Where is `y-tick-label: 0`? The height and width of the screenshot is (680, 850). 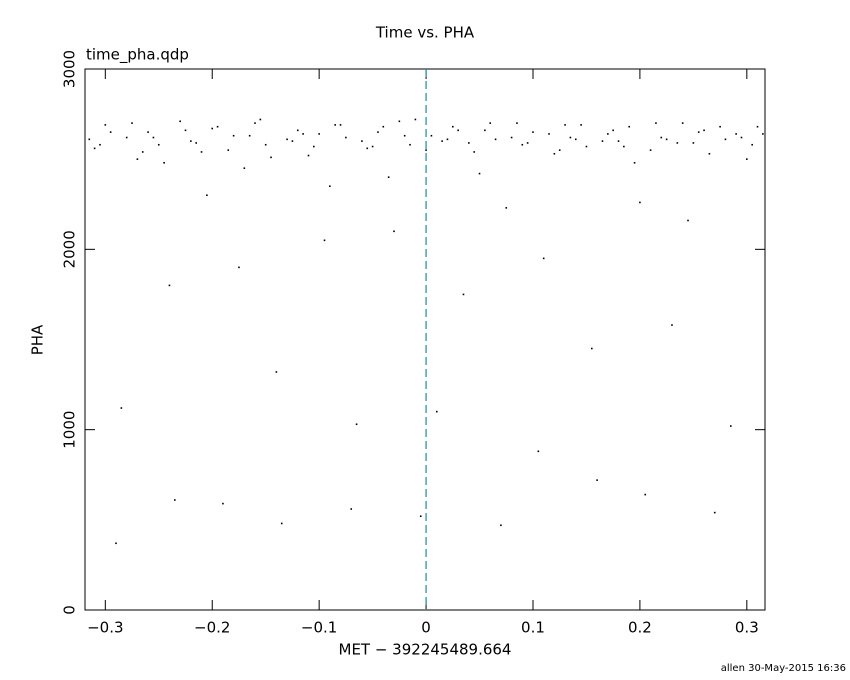 y-tick-label: 0 is located at coordinates (70, 610).